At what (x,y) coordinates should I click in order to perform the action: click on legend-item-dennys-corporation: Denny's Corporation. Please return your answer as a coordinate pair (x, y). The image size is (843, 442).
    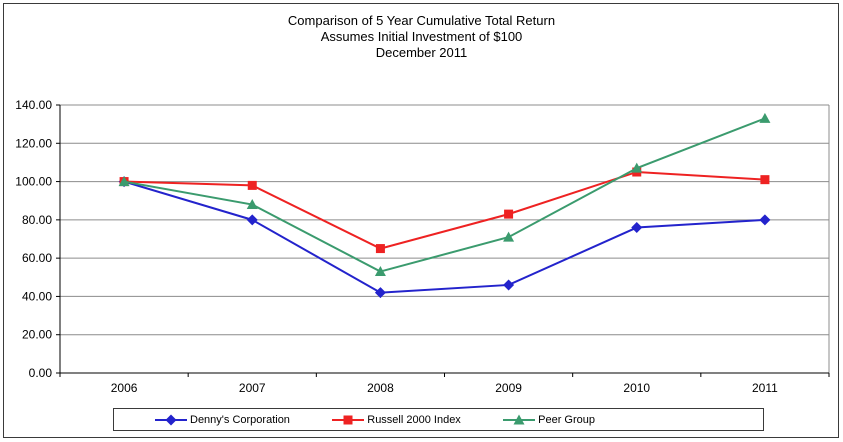
    Looking at the image, I should click on (222, 420).